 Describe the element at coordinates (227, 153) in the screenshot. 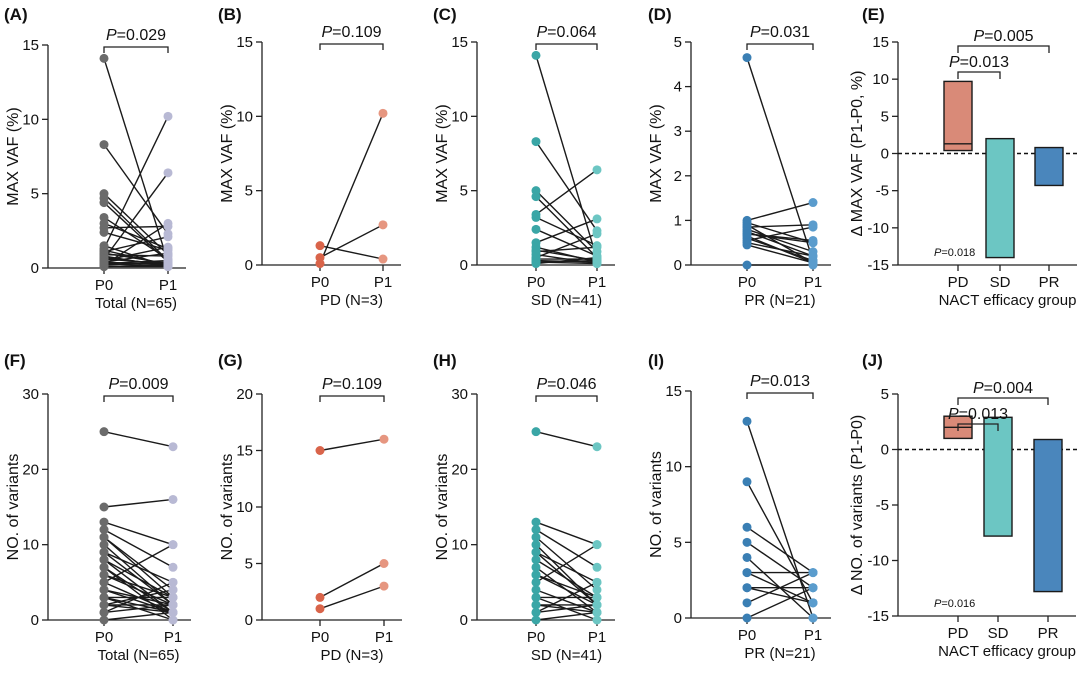

I see `y-axis-label: MAX VAF (%)` at that location.